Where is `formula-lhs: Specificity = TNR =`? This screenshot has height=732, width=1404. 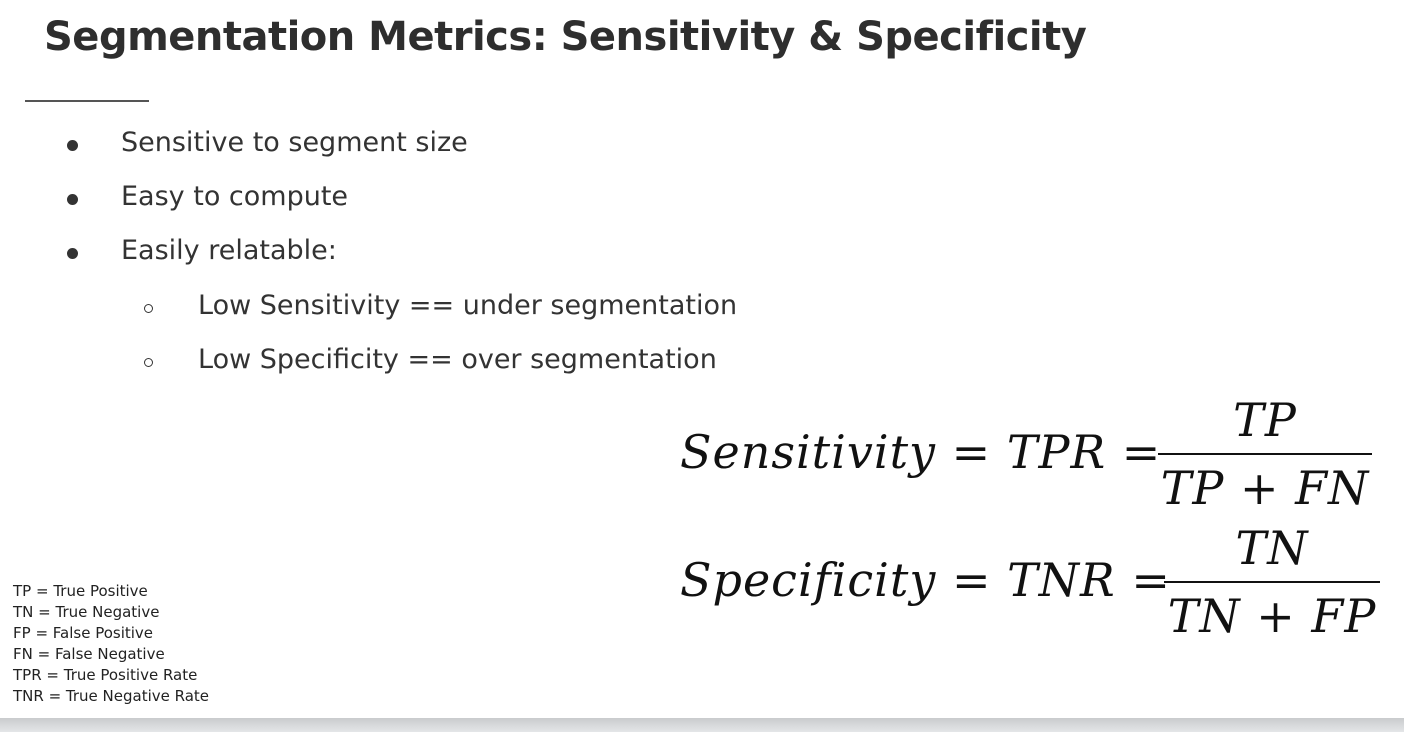 formula-lhs: Specificity = TNR = is located at coordinates (925, 580).